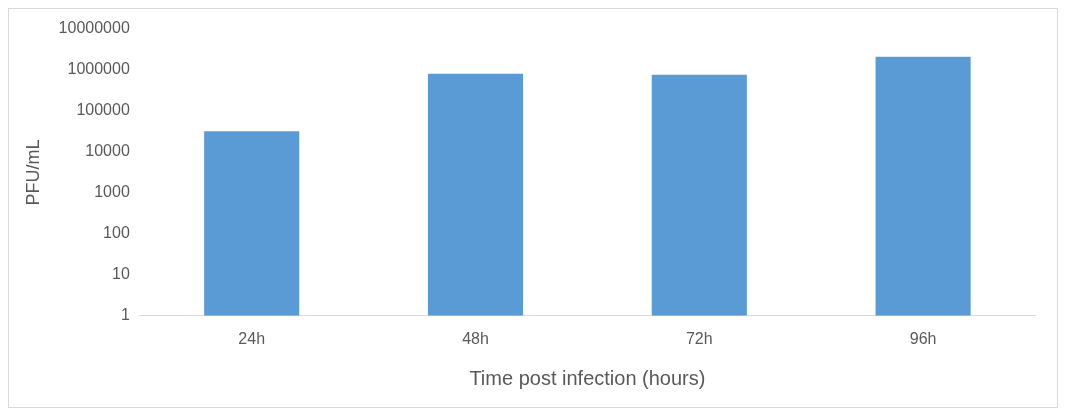 The height and width of the screenshot is (419, 1068). What do you see at coordinates (107, 151) in the screenshot?
I see `y-tick-label: 10000` at bounding box center [107, 151].